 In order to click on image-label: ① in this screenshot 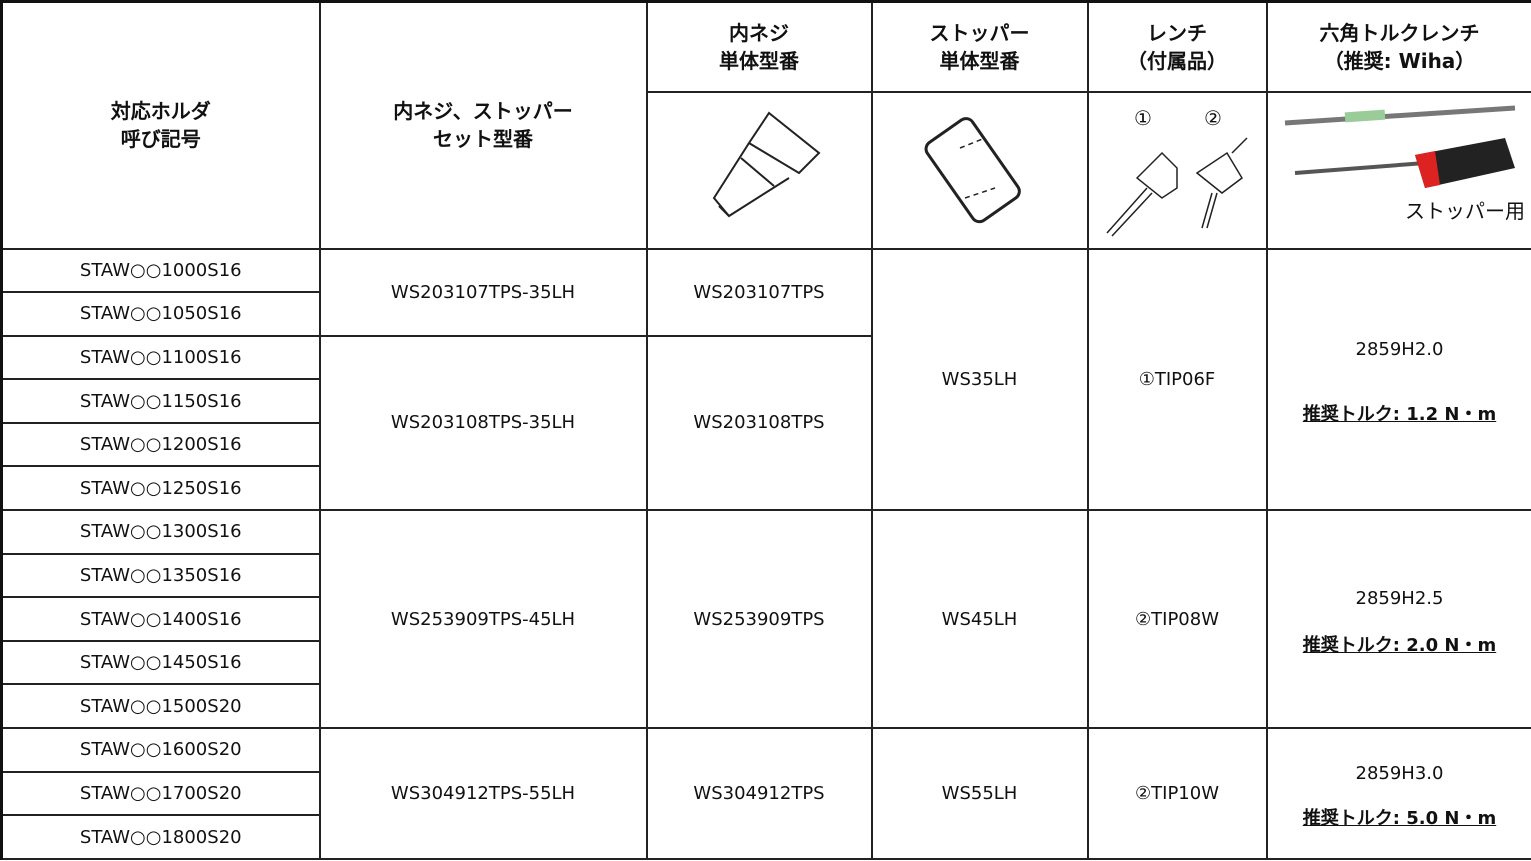, I will do `click(1143, 118)`.